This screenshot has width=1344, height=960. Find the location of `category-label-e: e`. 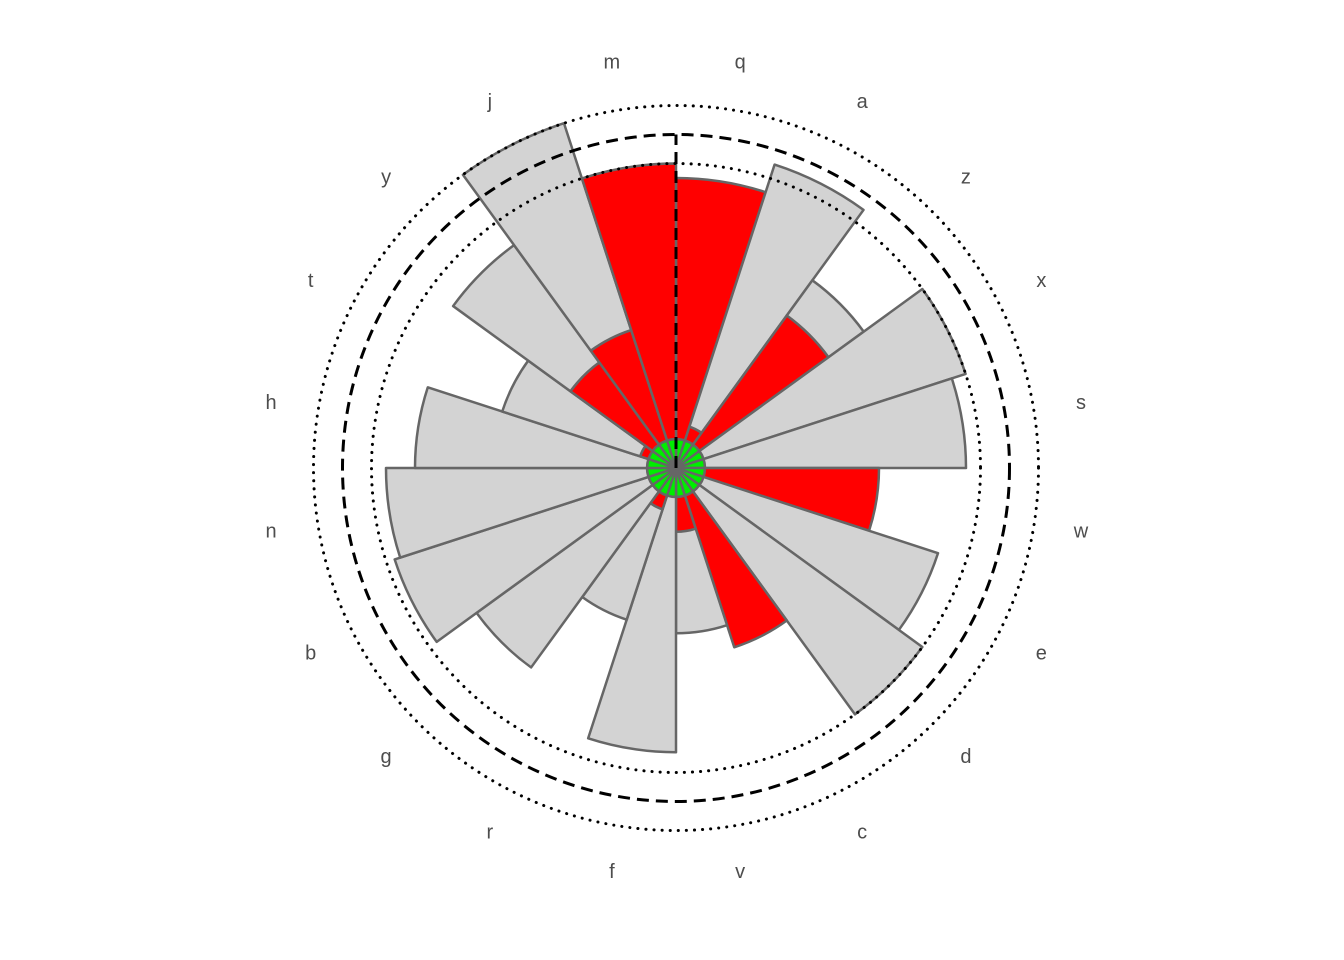

category-label-e: e is located at coordinates (1041, 653).